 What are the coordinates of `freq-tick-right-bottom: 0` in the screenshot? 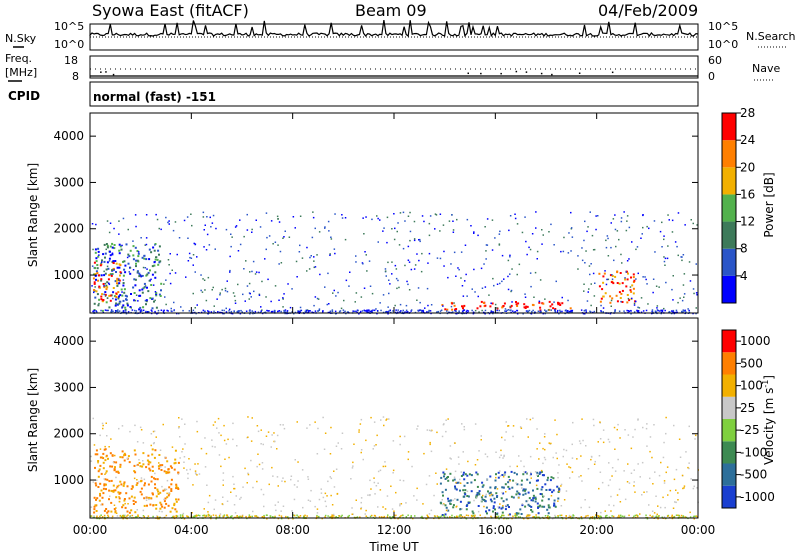 It's located at (711, 76).